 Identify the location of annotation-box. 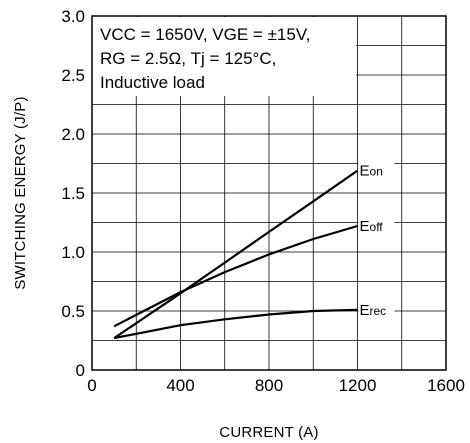
(224, 56).